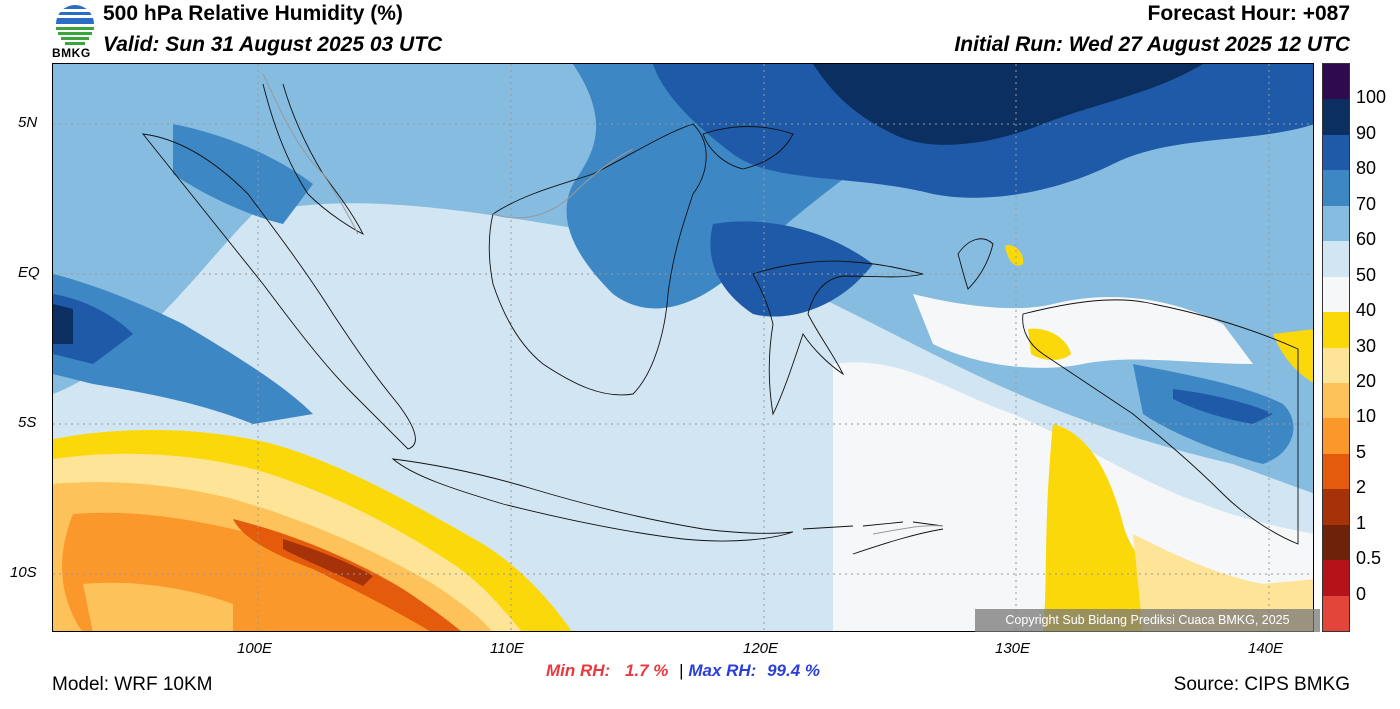 This screenshot has width=1400, height=709. I want to click on lat-label-5s: 5S, so click(27, 422).